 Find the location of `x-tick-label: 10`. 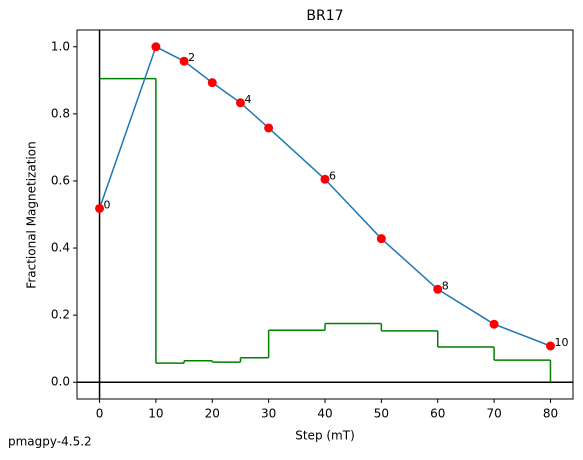

x-tick-label: 10 is located at coordinates (155, 414).